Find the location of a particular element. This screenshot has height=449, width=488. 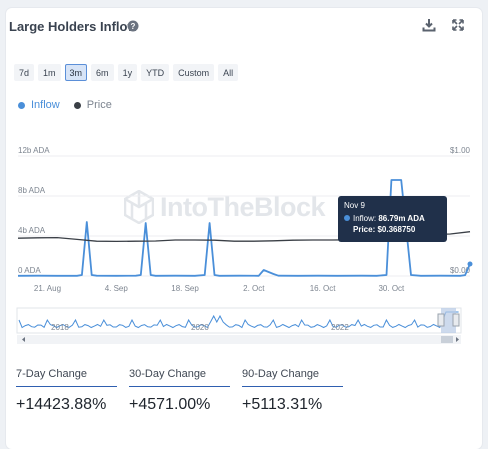

navigator-window is located at coordinates (239, 320).